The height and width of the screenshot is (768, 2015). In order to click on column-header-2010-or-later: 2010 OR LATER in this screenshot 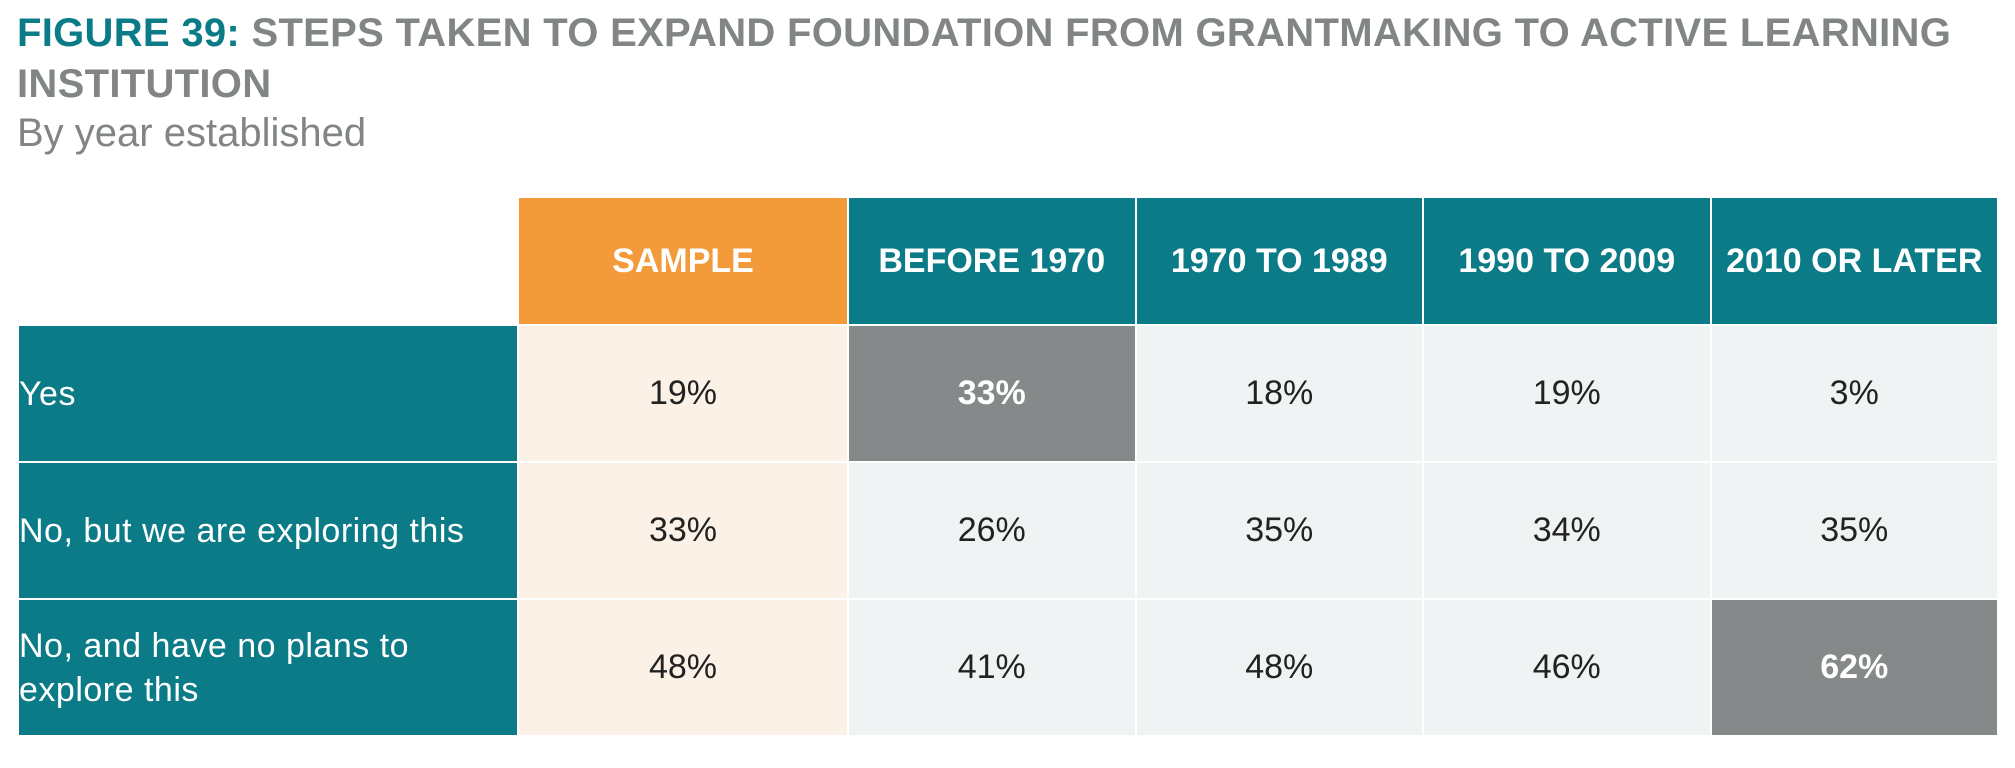, I will do `click(1854, 261)`.